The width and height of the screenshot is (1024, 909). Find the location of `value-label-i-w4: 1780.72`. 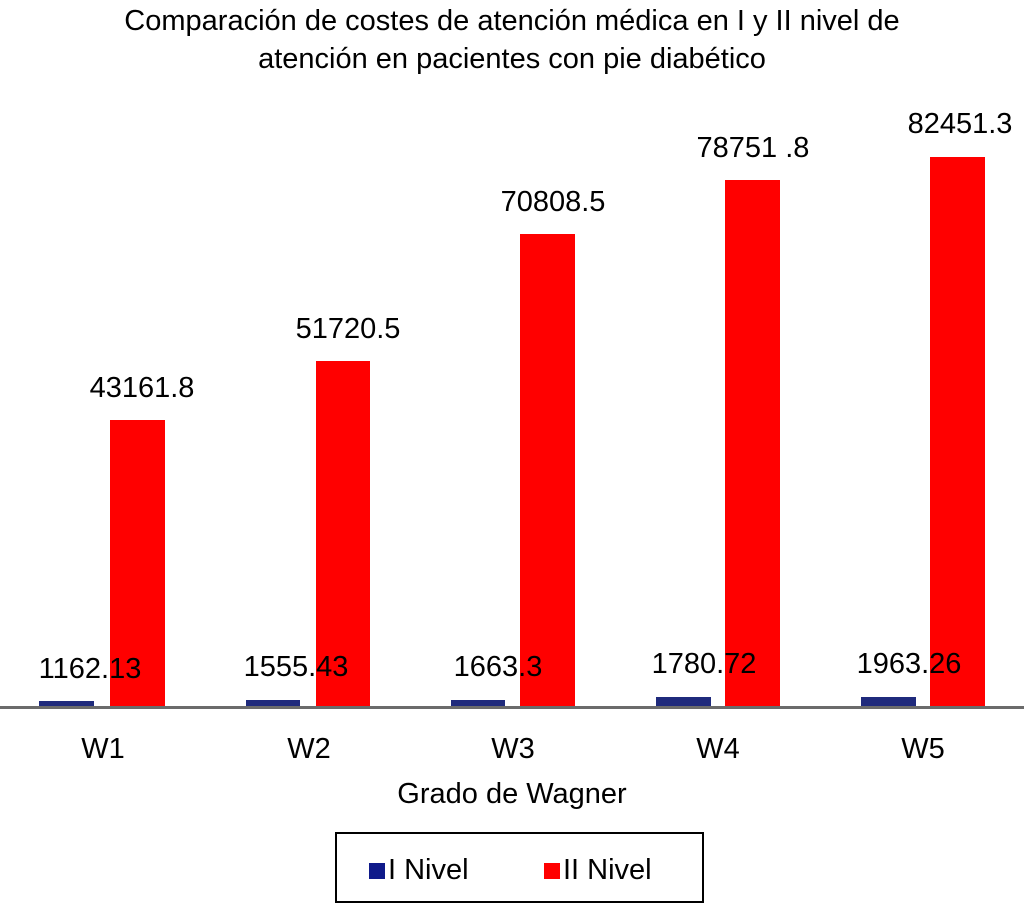

value-label-i-w4: 1780.72 is located at coordinates (704, 664).